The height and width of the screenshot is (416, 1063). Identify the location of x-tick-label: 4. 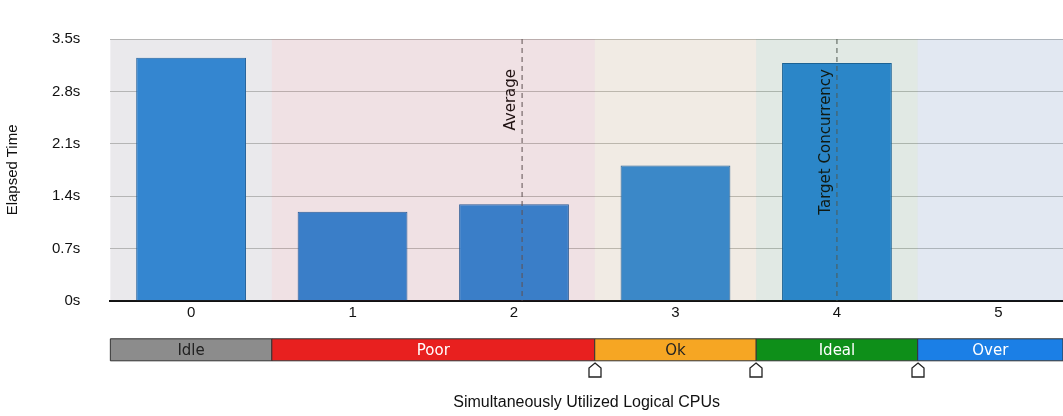
(837, 311).